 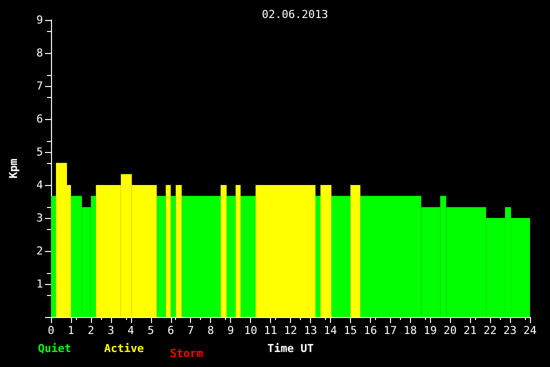 I want to click on x-tick-label: 22, so click(x=490, y=330).